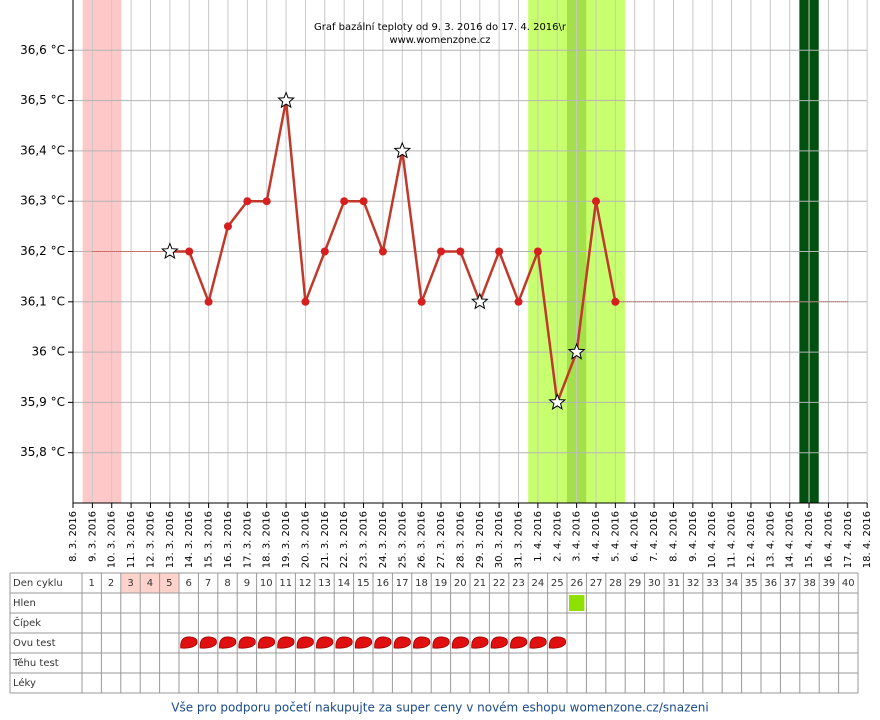 The width and height of the screenshot is (880, 720). What do you see at coordinates (24, 603) in the screenshot?
I see `row-label: Hlen` at bounding box center [24, 603].